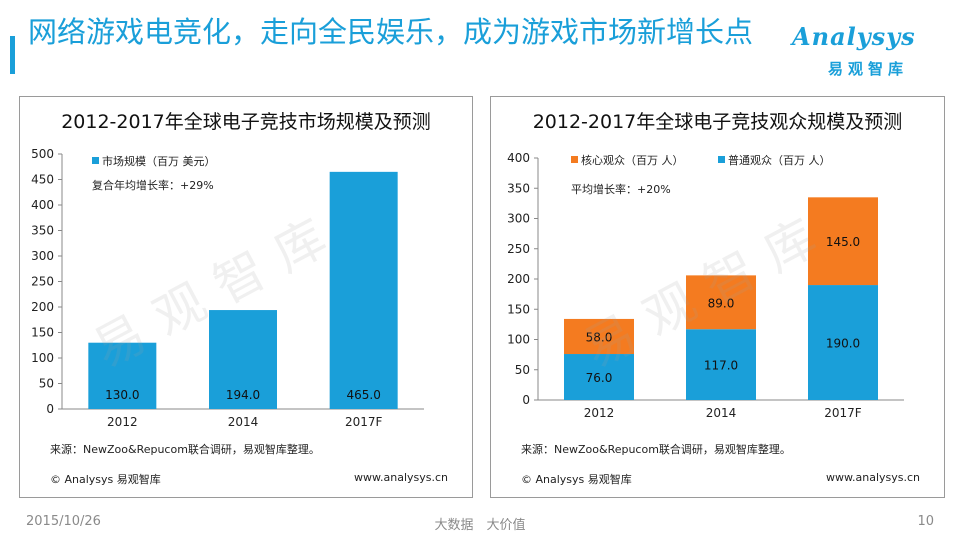 This screenshot has height=540, width=960. I want to click on data-label: 76.0, so click(599, 378).